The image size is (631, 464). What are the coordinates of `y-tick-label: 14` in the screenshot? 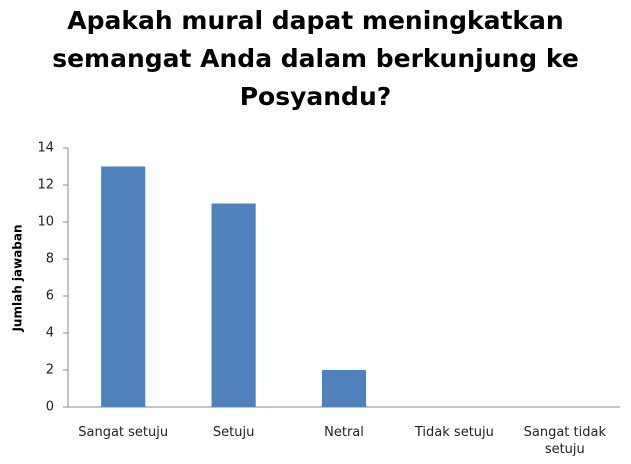 It's located at (45, 148).